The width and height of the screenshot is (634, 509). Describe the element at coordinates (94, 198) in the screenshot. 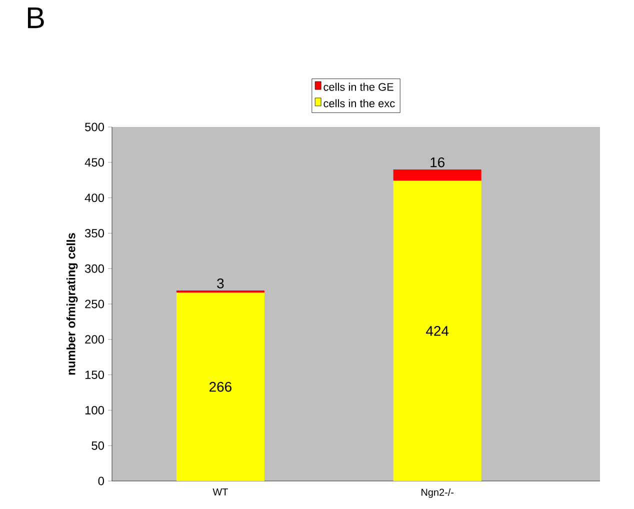

I see `y-tick-label: 400` at that location.